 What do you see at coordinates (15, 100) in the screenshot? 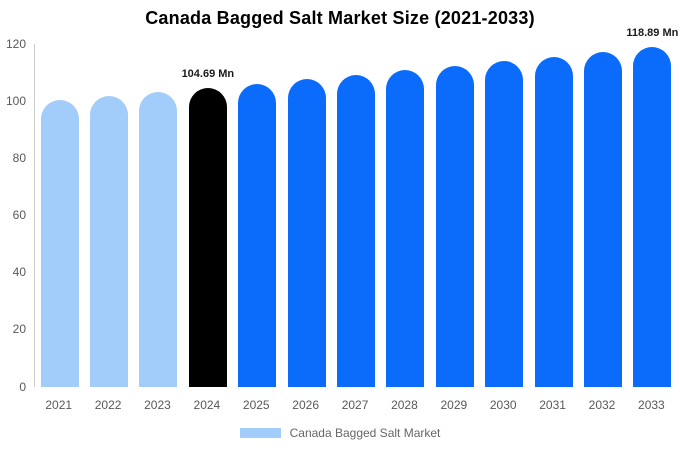
I see `y-tick-label-100: 100` at bounding box center [15, 100].